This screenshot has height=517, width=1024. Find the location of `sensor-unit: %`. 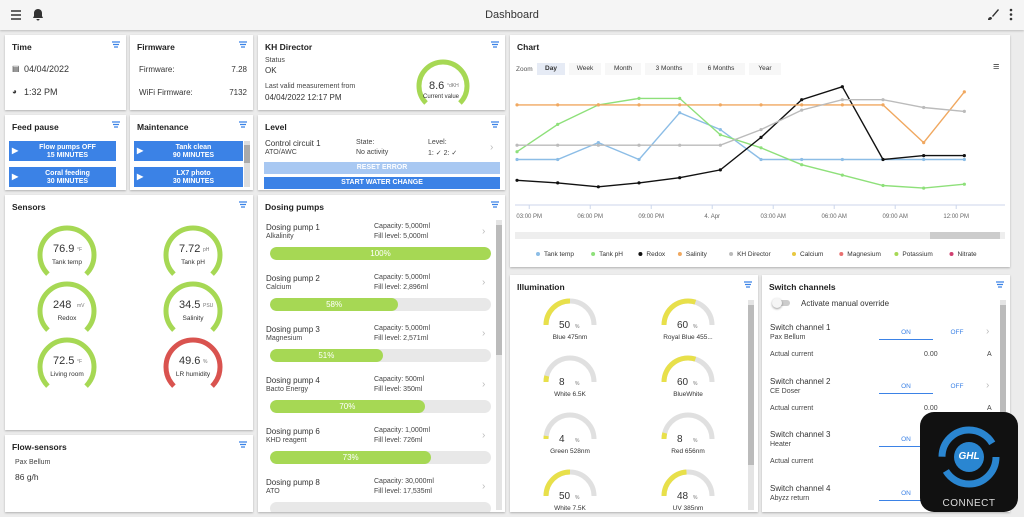

sensor-unit: % is located at coordinates (205, 362).